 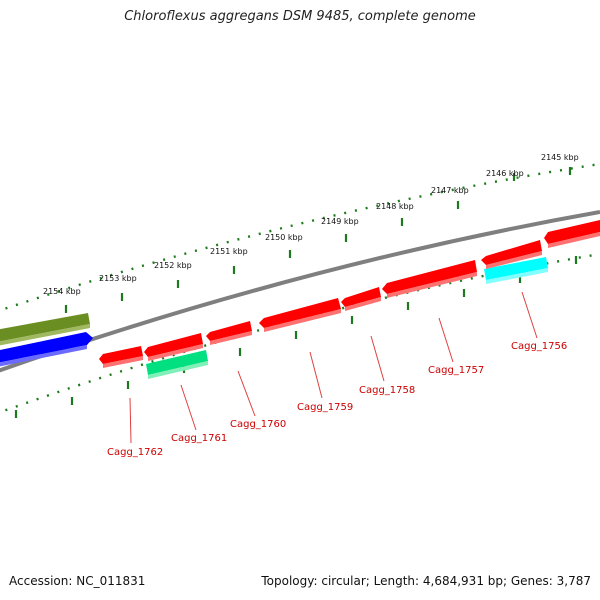 What do you see at coordinates (45, 329) in the screenshot?
I see `olive-feature` at bounding box center [45, 329].